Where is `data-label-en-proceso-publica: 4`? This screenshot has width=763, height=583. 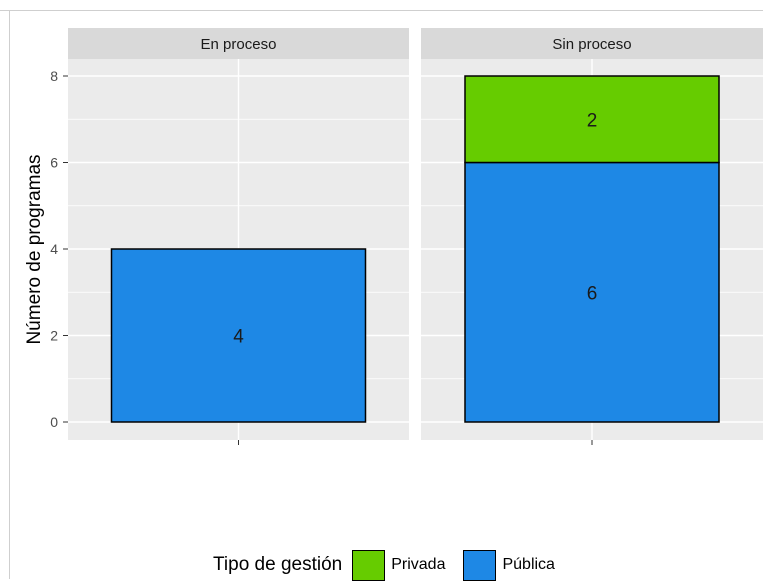
data-label-en-proceso-publica: 4 is located at coordinates (238, 337).